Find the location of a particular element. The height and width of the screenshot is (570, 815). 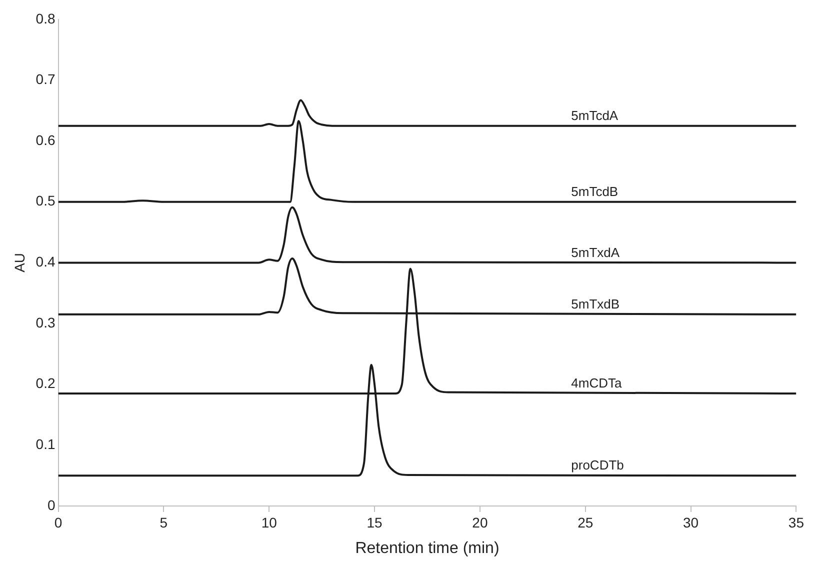

x-tick-label: 10 is located at coordinates (269, 522).